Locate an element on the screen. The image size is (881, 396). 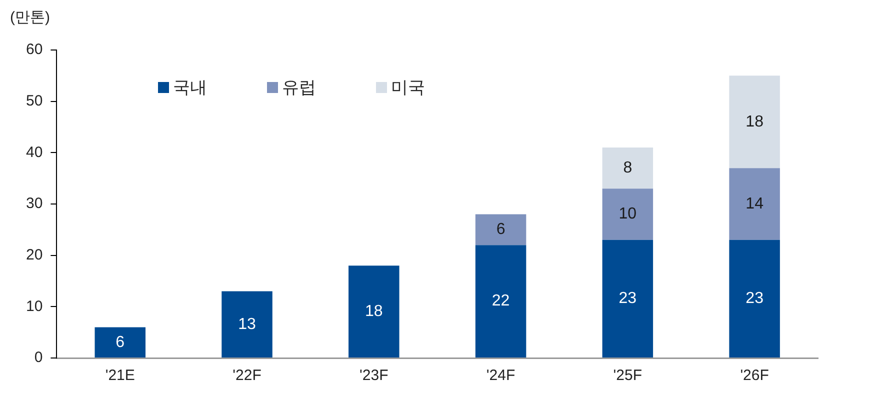
data-label: 22 is located at coordinates (501, 301).